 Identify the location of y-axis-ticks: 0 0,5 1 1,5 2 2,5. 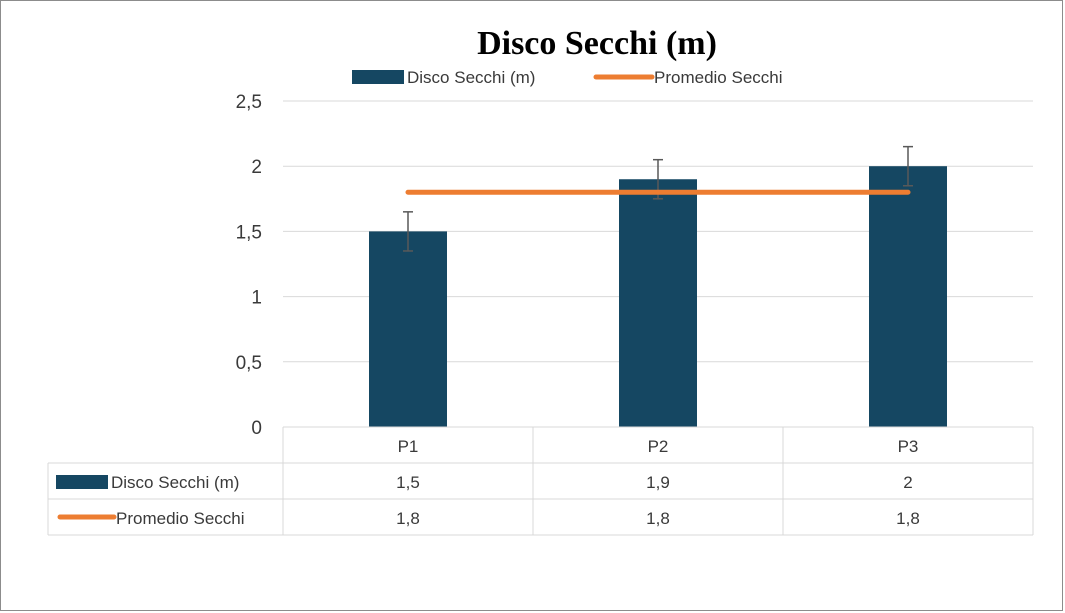
(249, 265).